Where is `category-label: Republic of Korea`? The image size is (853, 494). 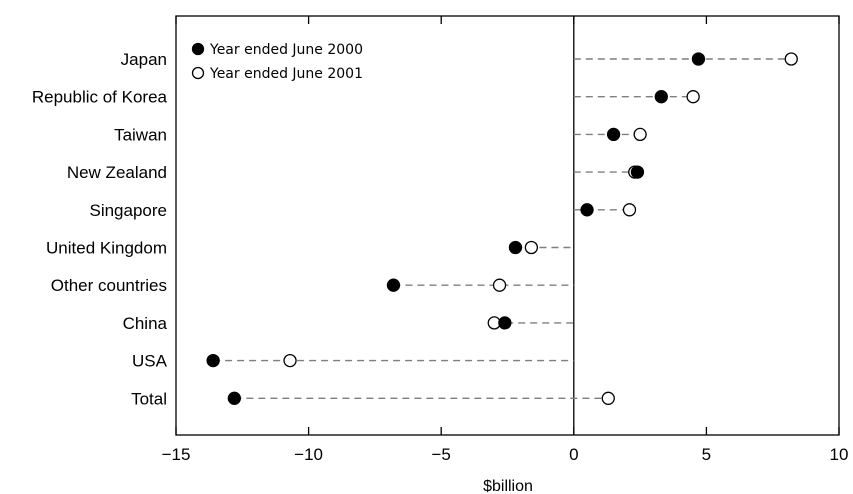 category-label: Republic of Korea is located at coordinates (100, 97).